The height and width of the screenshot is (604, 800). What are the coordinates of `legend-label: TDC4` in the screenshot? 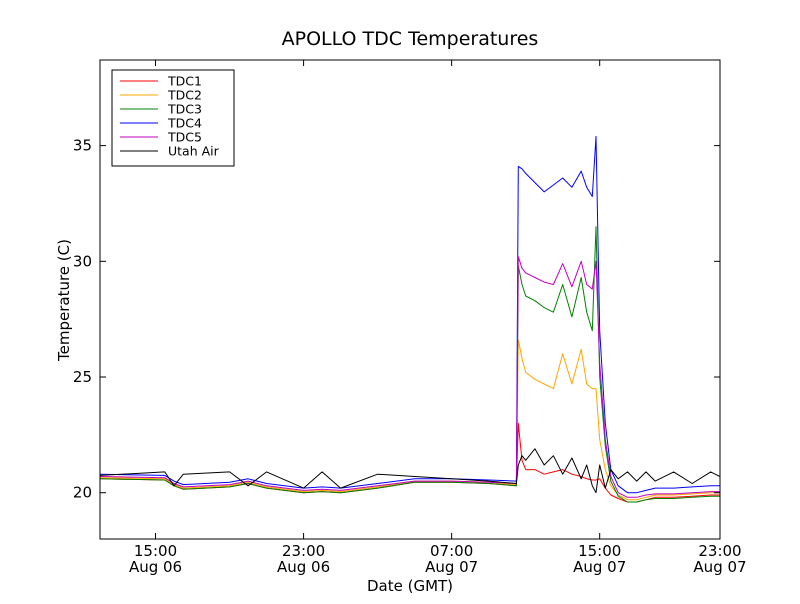 It's located at (184, 123).